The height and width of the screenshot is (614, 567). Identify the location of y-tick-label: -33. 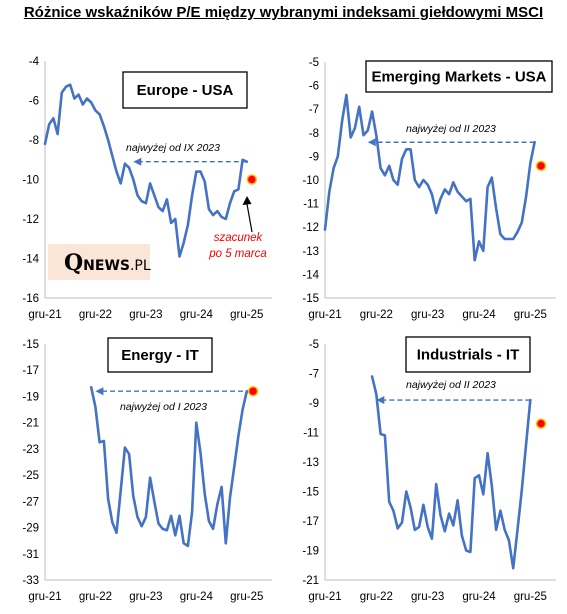
(30, 581).